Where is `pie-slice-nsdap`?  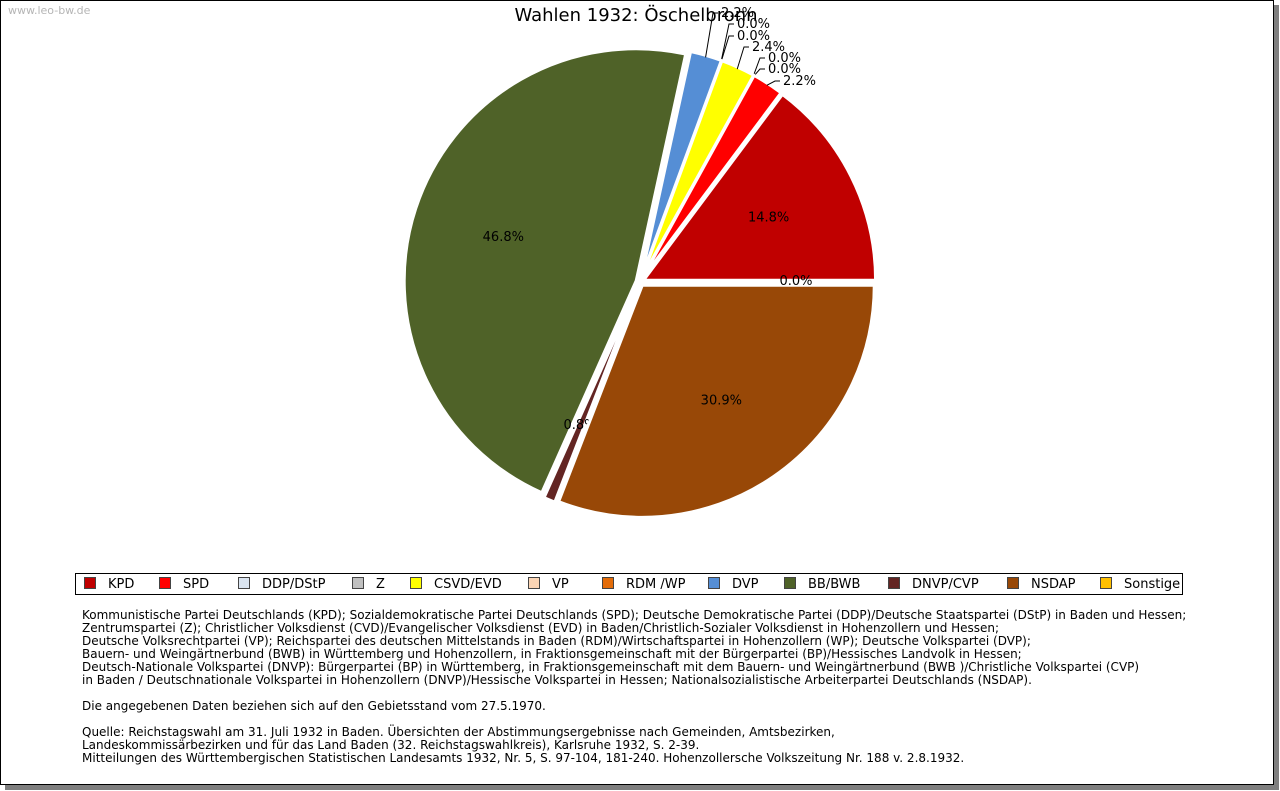 pie-slice-nsdap is located at coordinates (716, 401).